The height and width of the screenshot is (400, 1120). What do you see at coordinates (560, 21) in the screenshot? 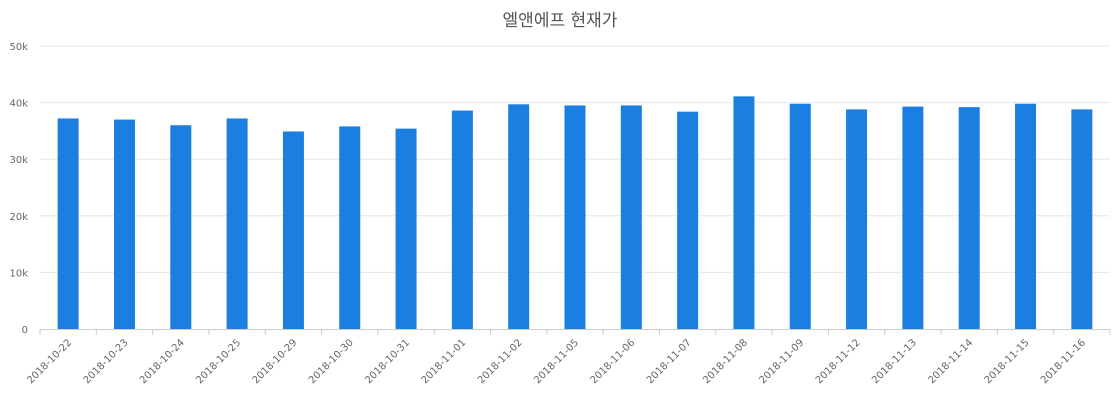
I see `chart-title: 엘앤에프 현재가` at bounding box center [560, 21].